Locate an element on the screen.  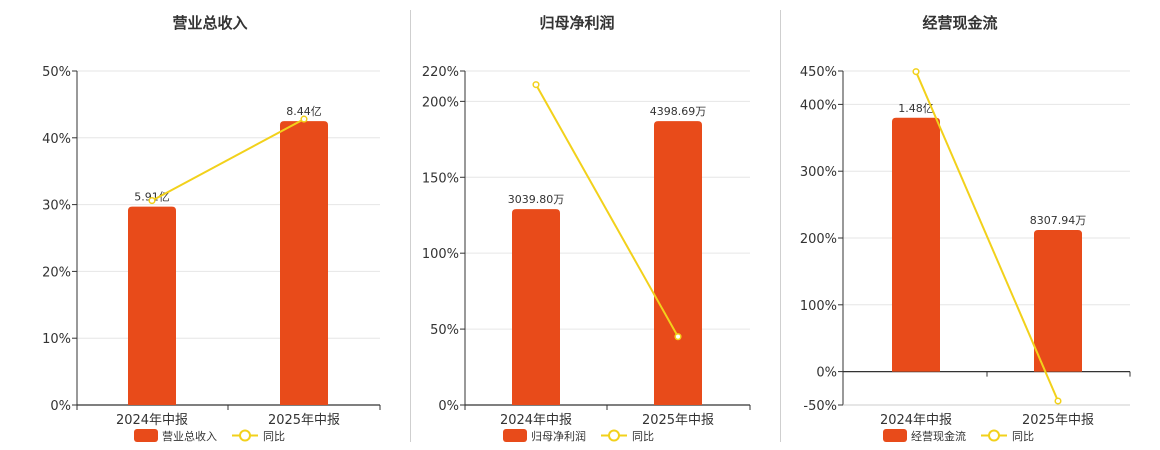
y-tick-label: 450% is located at coordinates (818, 72).